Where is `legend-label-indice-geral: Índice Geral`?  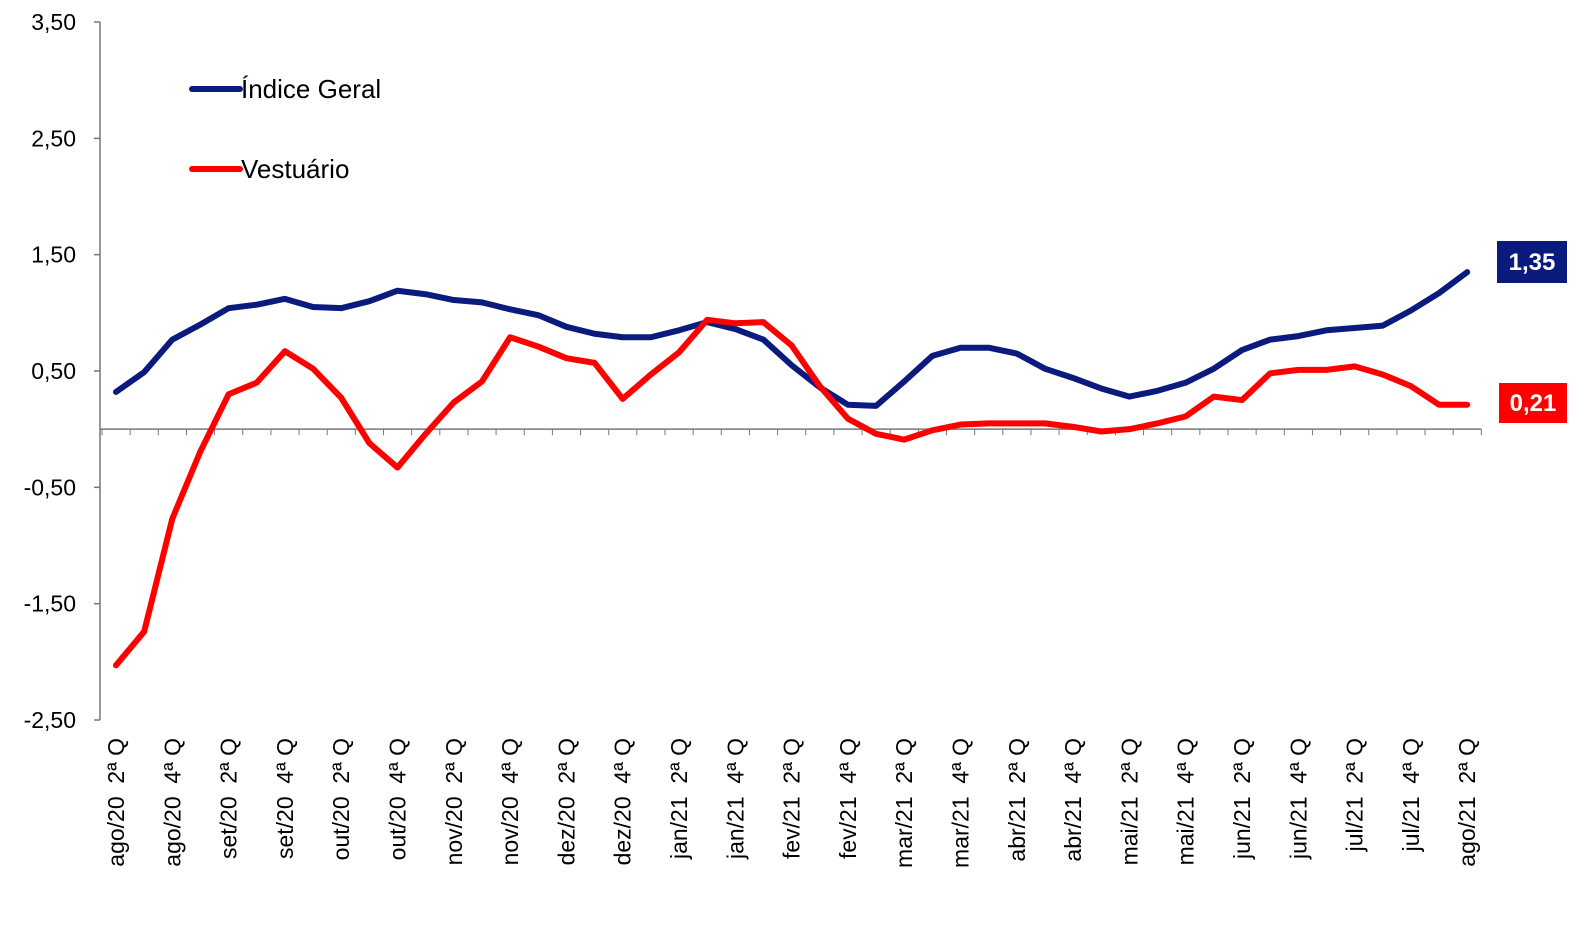
legend-label-indice-geral: Índice Geral is located at coordinates (311, 89).